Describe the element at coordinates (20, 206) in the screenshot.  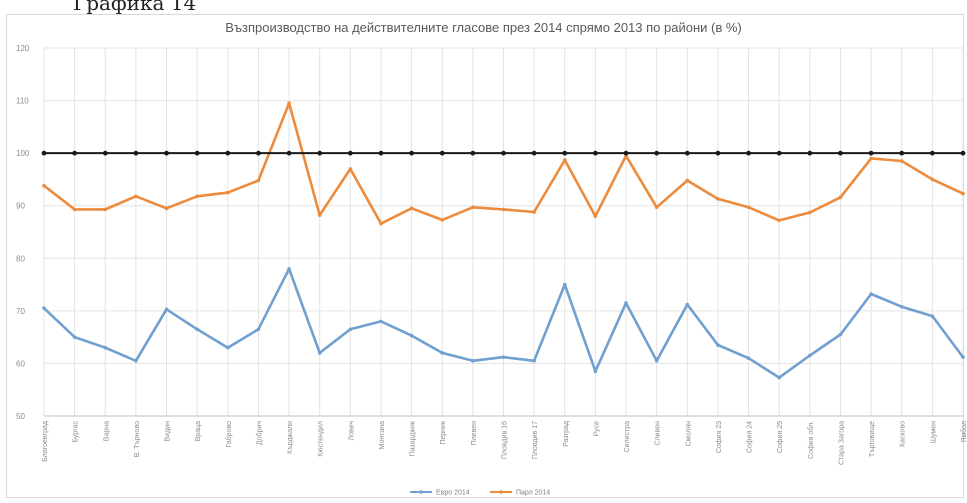
I see `y-tick-label: 90` at that location.